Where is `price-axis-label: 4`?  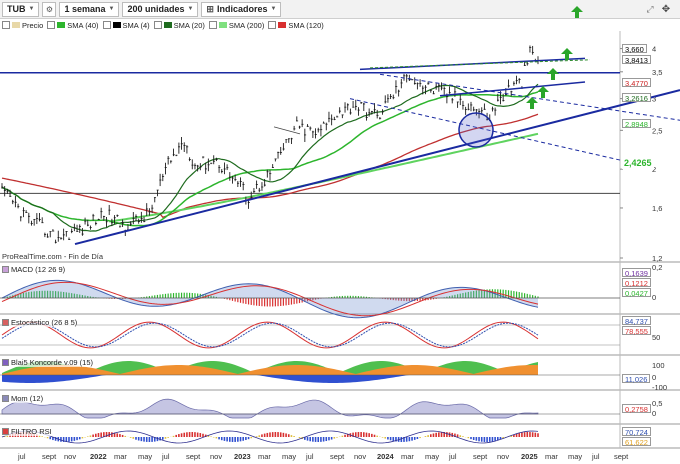
price-axis-label: 4 is located at coordinates (654, 49).